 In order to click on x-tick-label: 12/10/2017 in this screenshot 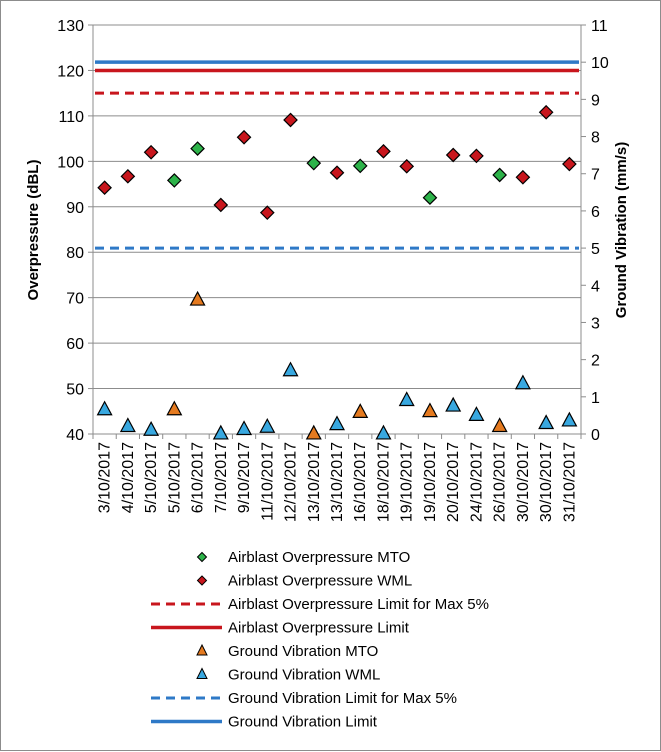, I will do `click(291, 482)`.